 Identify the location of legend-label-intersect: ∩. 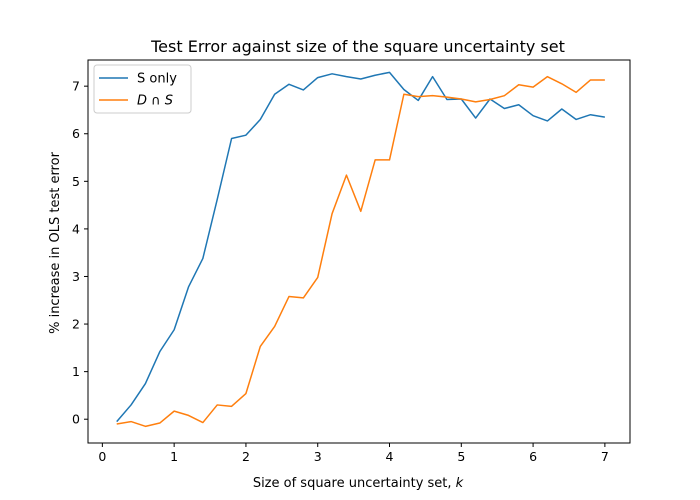
(156, 101).